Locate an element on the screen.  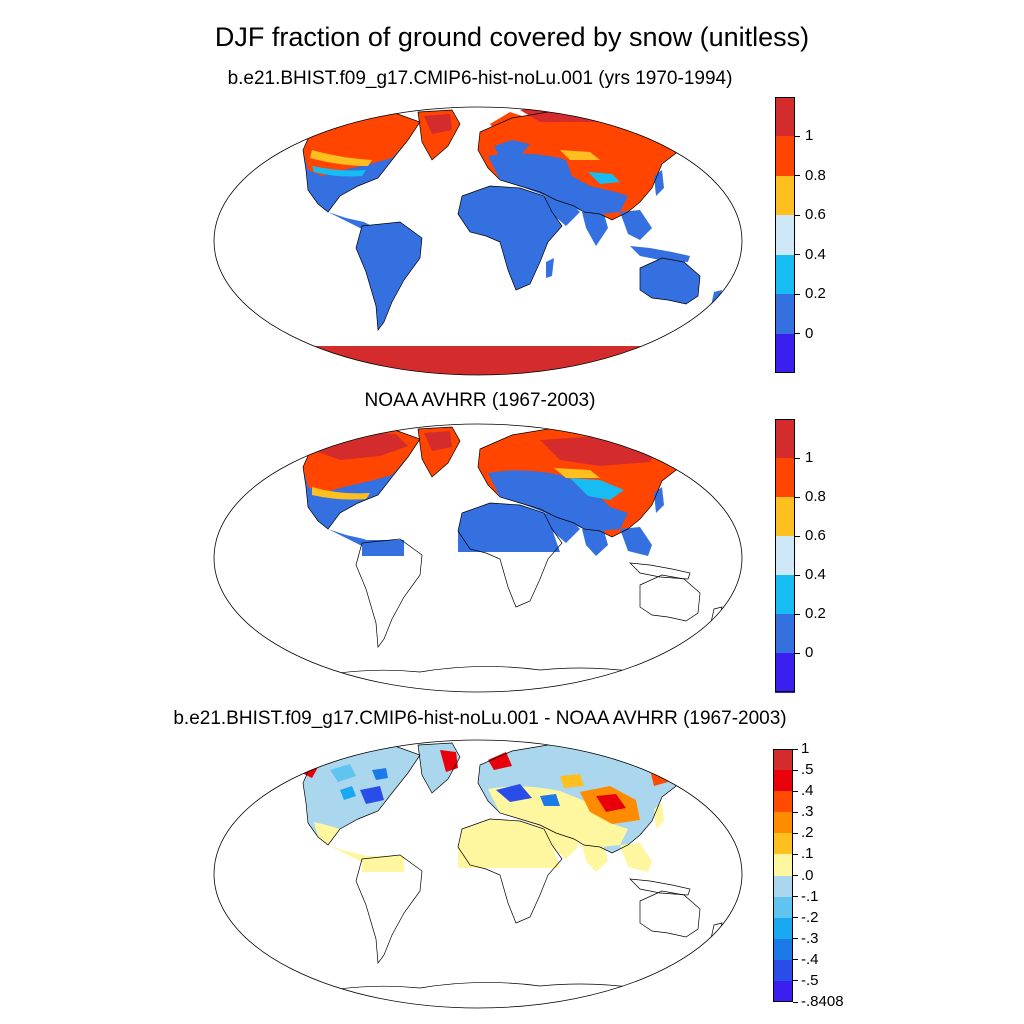
colorbar-tick-label: .1 is located at coordinates (807, 854).